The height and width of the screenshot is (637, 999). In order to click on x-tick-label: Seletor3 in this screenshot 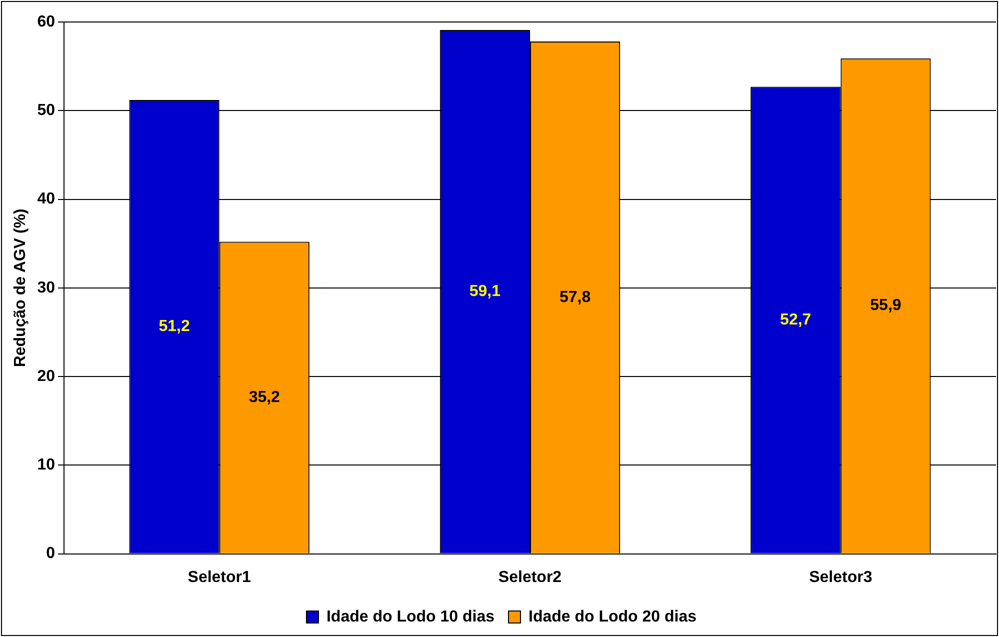, I will do `click(840, 577)`.